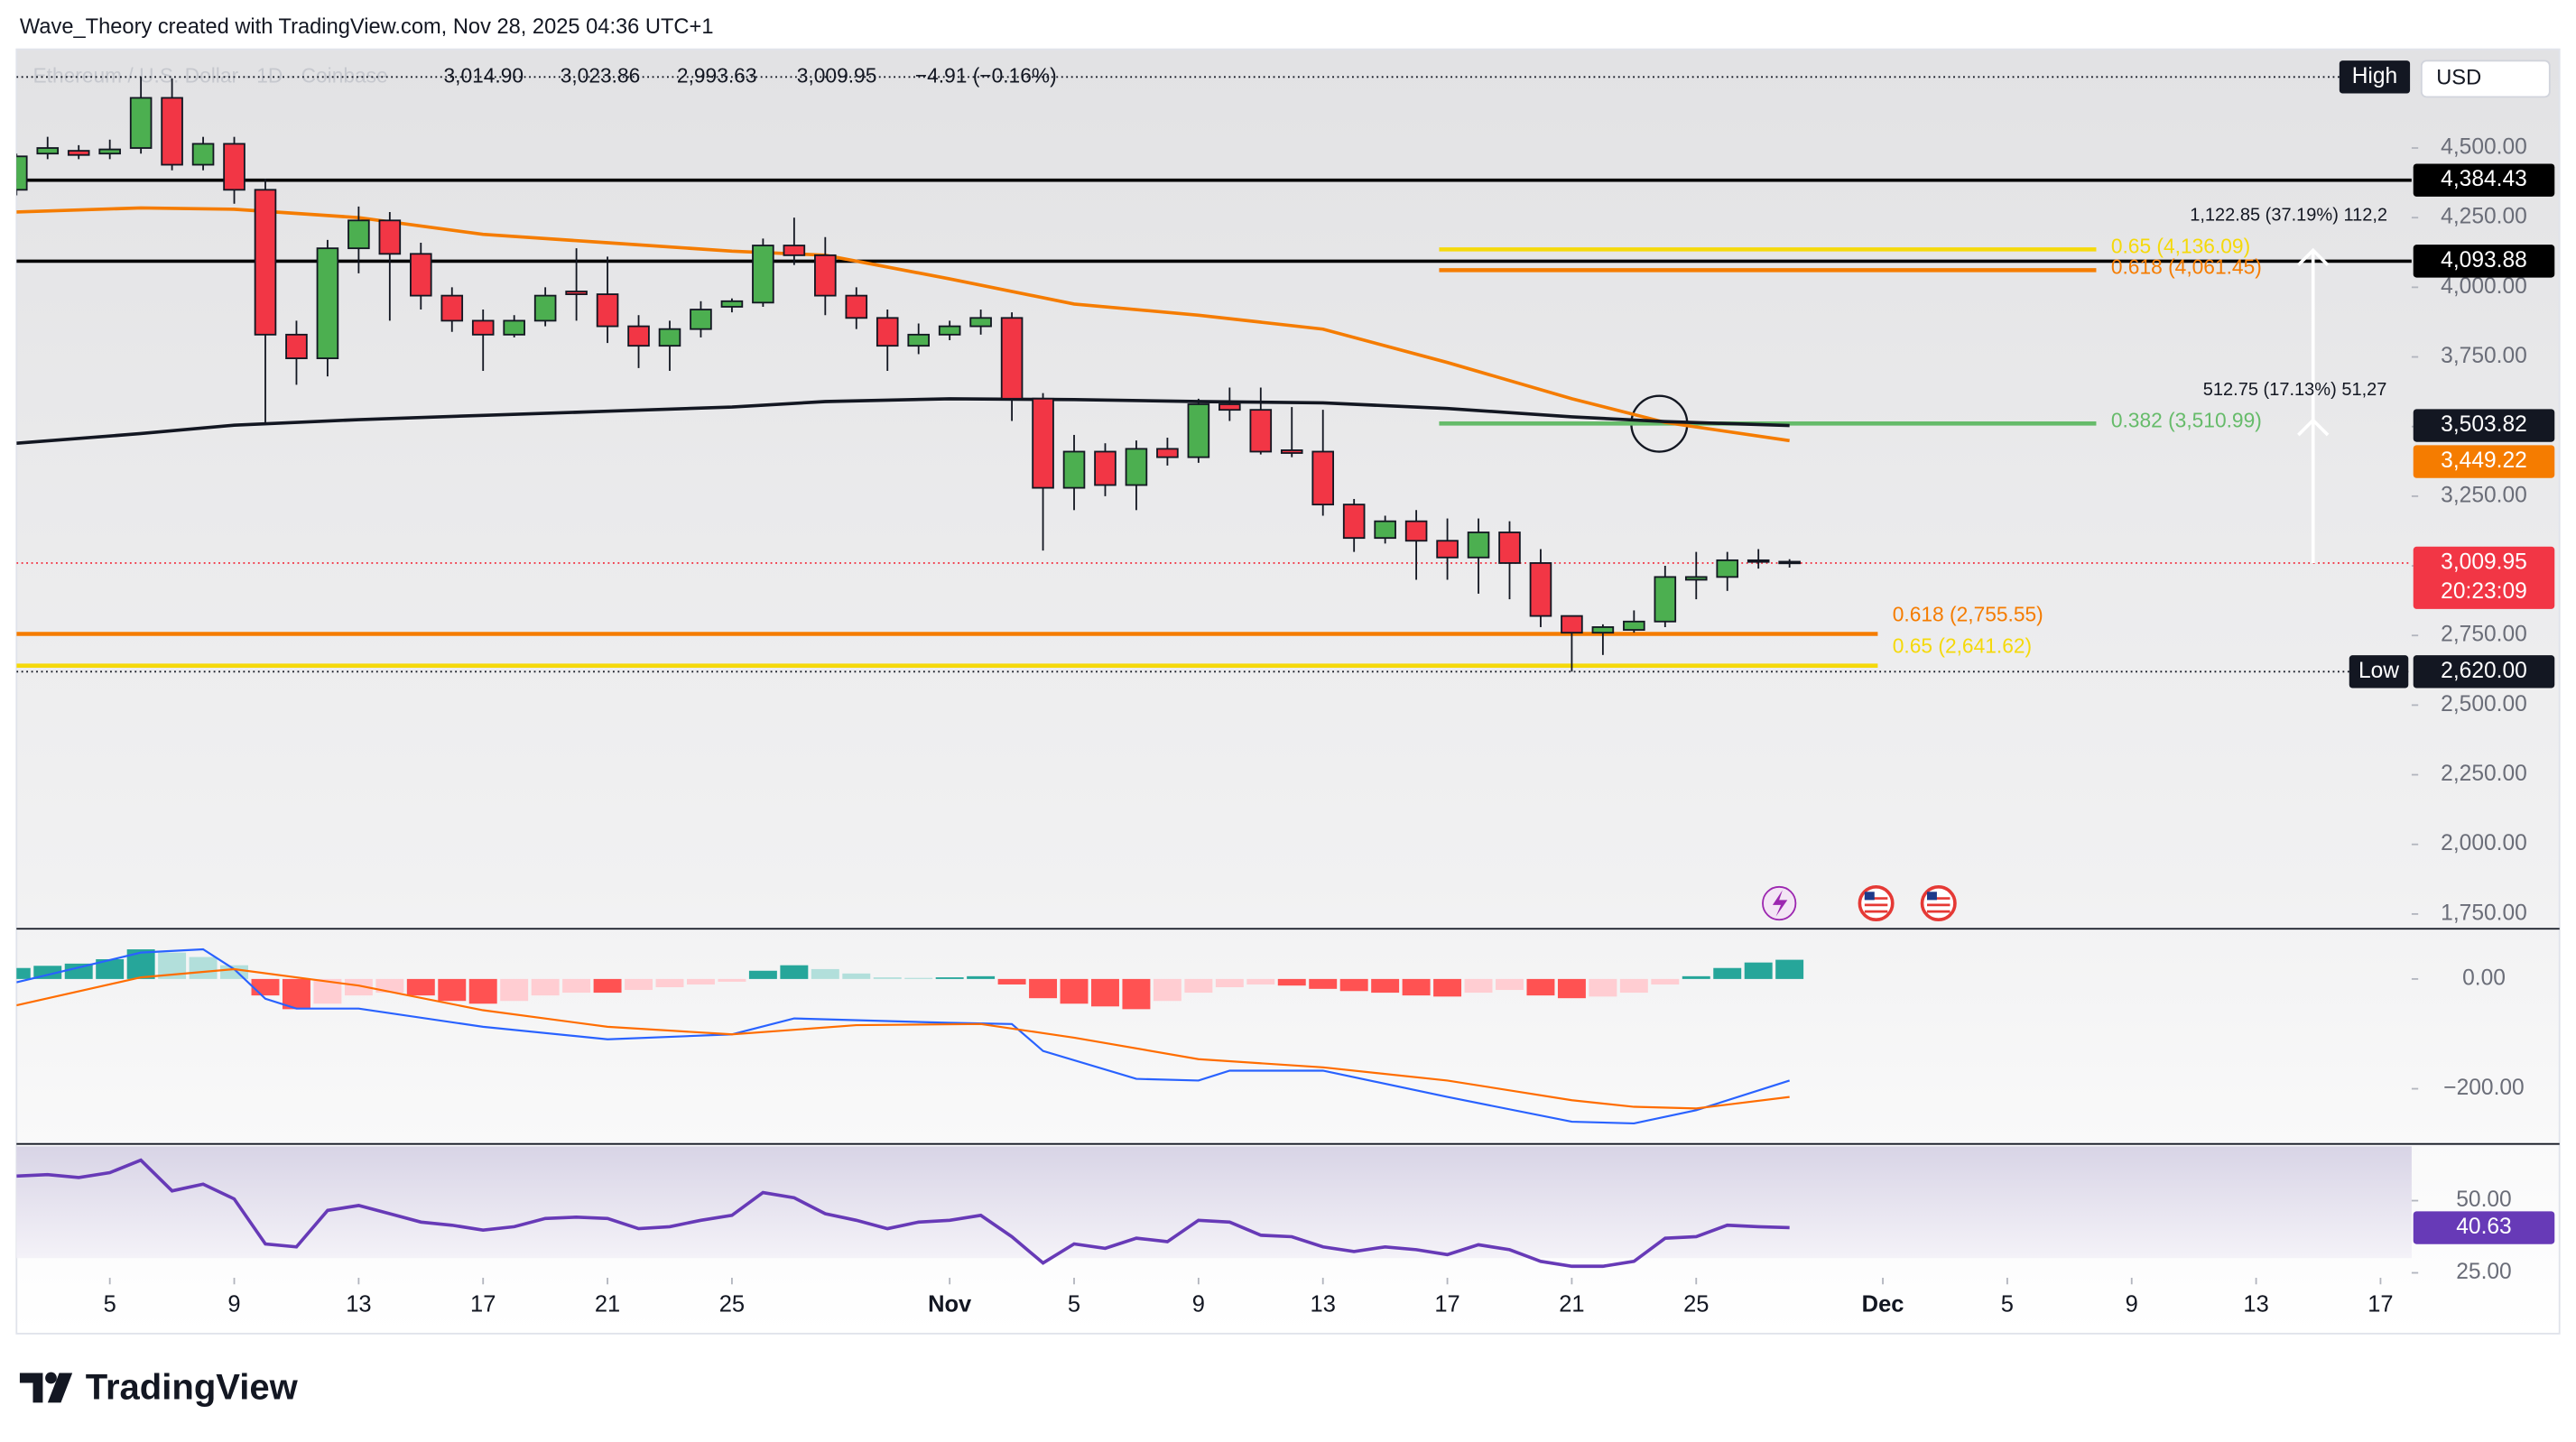 The width and height of the screenshot is (2576, 1442). I want to click on y-tick-label: 2,000.00, so click(2484, 843).